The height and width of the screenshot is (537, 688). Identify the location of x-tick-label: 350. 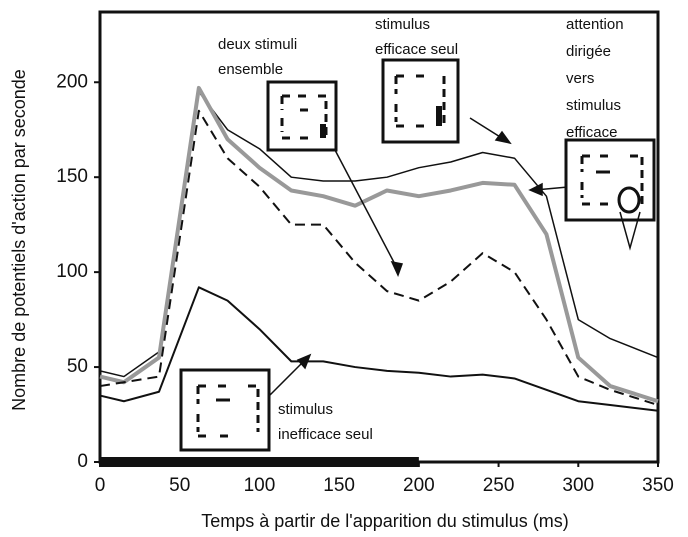
(658, 485).